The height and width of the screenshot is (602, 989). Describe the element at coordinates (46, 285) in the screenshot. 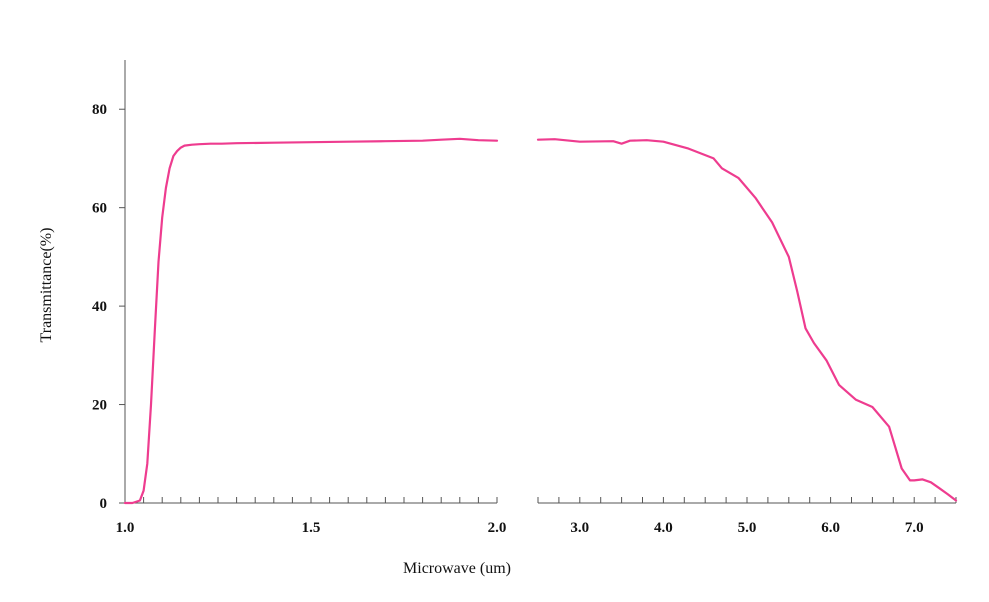

I see `y-axis-title: Transmittance(%)` at that location.